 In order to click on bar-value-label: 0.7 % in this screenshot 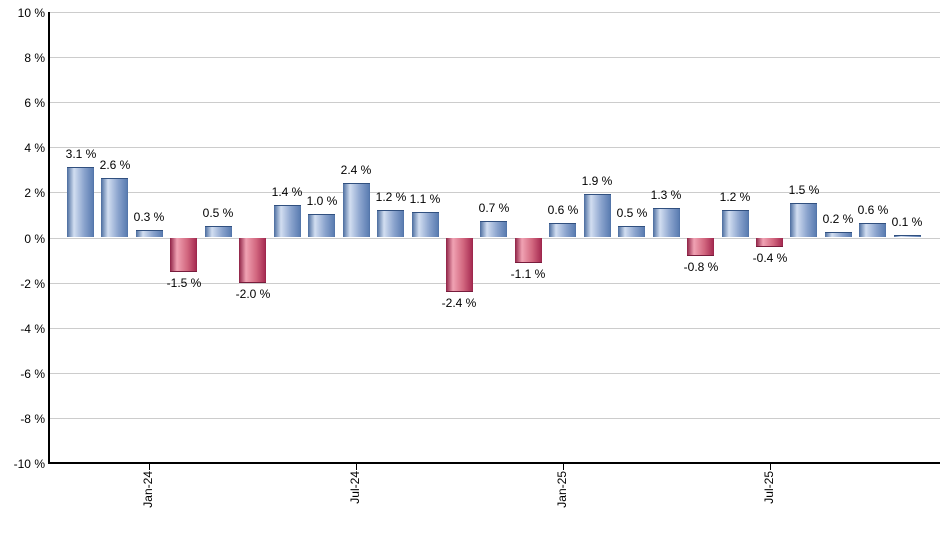, I will do `click(494, 208)`.